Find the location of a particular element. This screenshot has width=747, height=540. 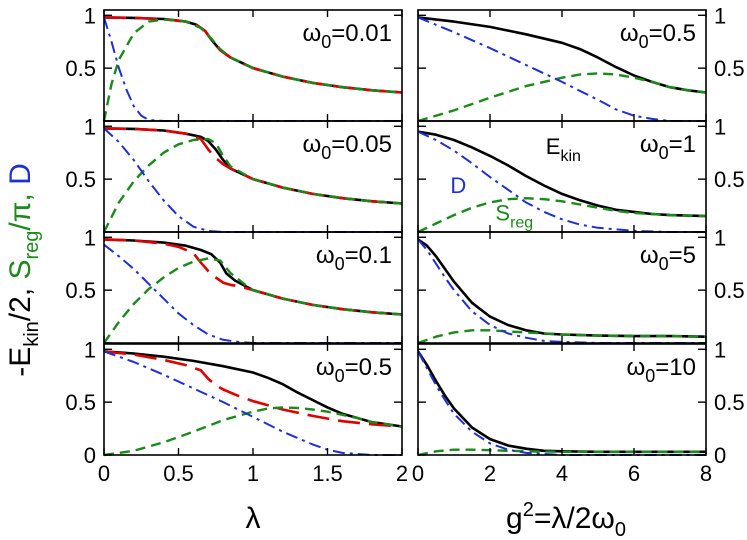

y-label-e: -E is located at coordinates (20, 362).